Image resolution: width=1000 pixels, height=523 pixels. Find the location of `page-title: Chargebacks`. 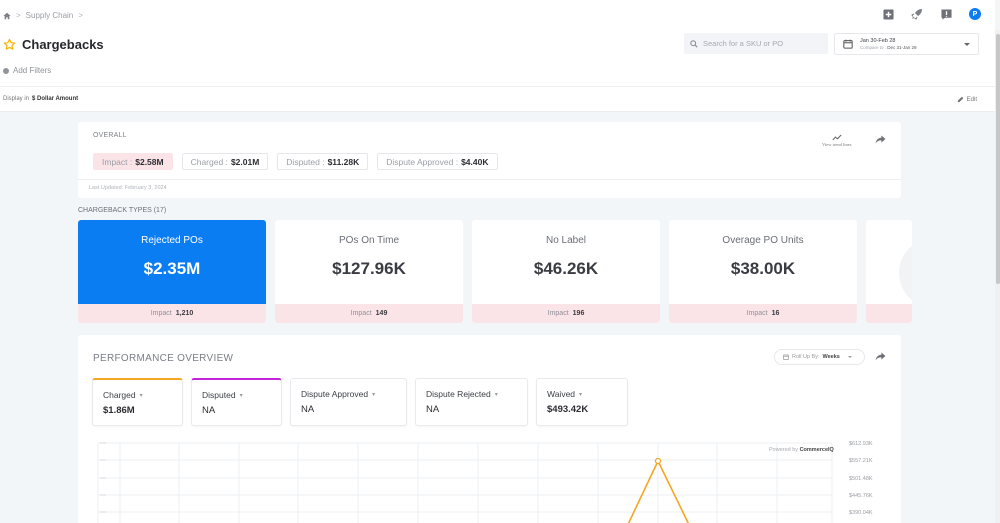

page-title: Chargebacks is located at coordinates (63, 44).